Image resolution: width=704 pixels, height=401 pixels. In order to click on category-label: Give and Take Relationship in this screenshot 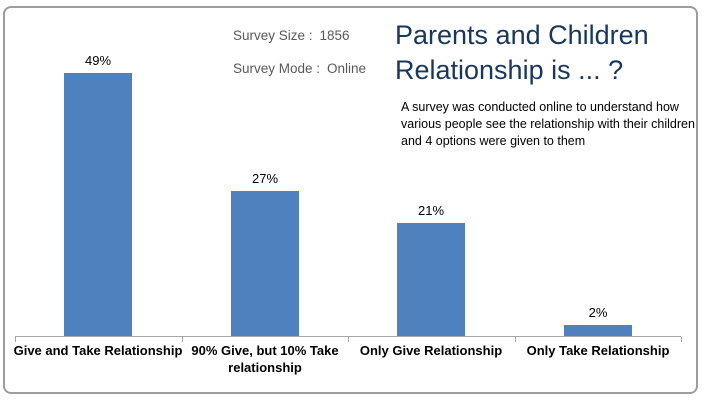, I will do `click(98, 350)`.